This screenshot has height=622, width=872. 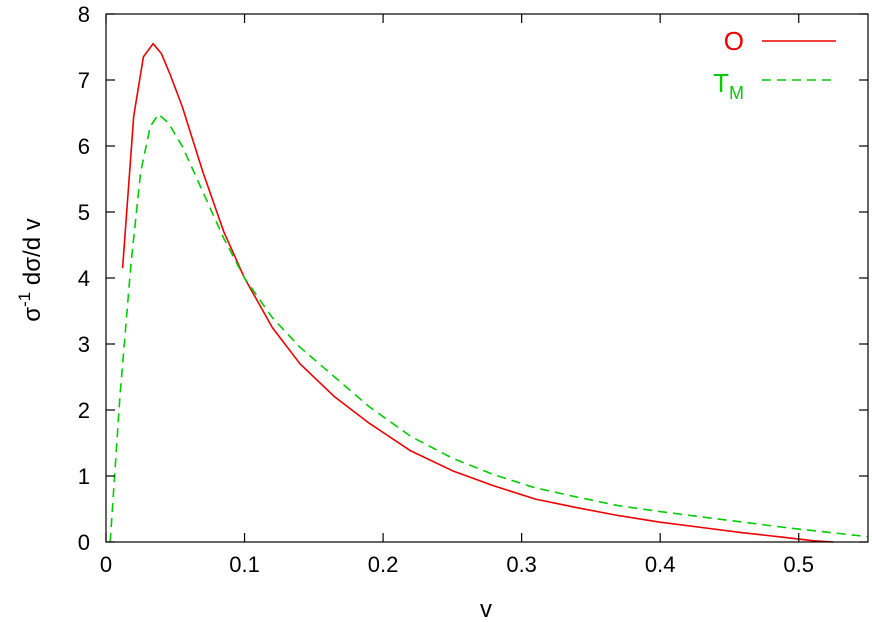 What do you see at coordinates (774, 64) in the screenshot?
I see `legend: O TM` at bounding box center [774, 64].